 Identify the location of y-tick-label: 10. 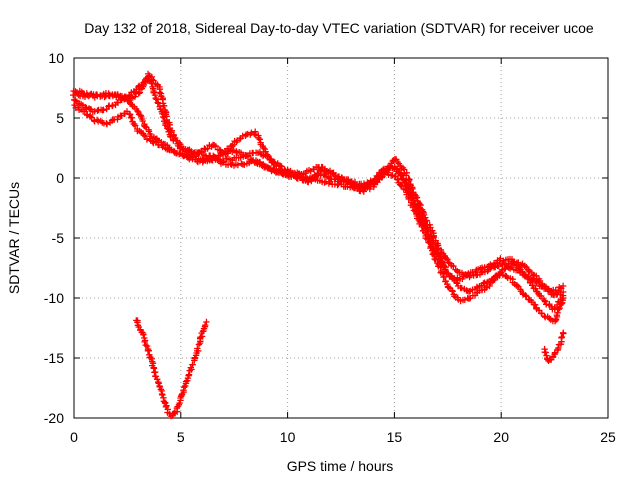
(56, 58).